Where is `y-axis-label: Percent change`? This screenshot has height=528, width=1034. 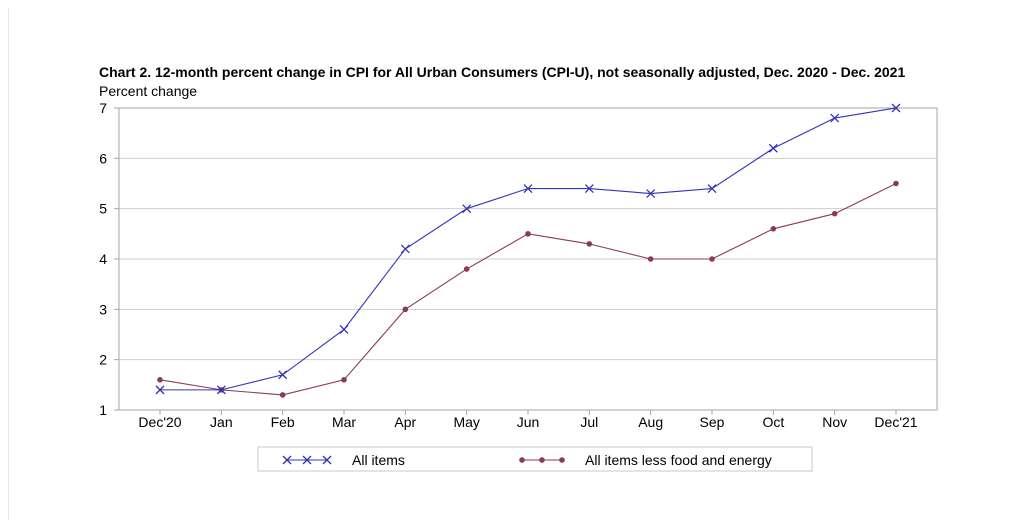 y-axis-label: Percent change is located at coordinates (148, 91).